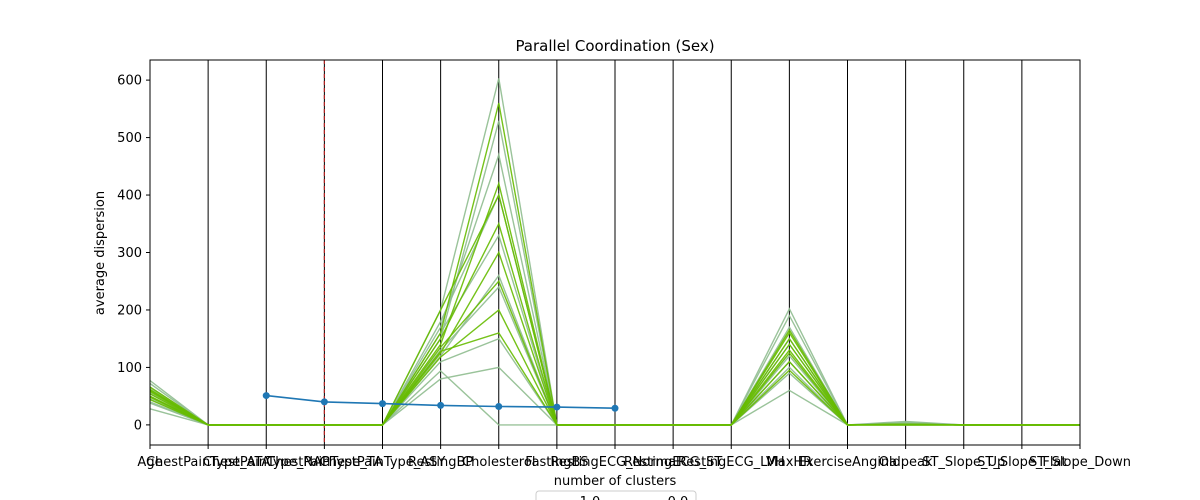  I want to click on x-tick-label-3: ChestPainType_TA, so click(324, 462).